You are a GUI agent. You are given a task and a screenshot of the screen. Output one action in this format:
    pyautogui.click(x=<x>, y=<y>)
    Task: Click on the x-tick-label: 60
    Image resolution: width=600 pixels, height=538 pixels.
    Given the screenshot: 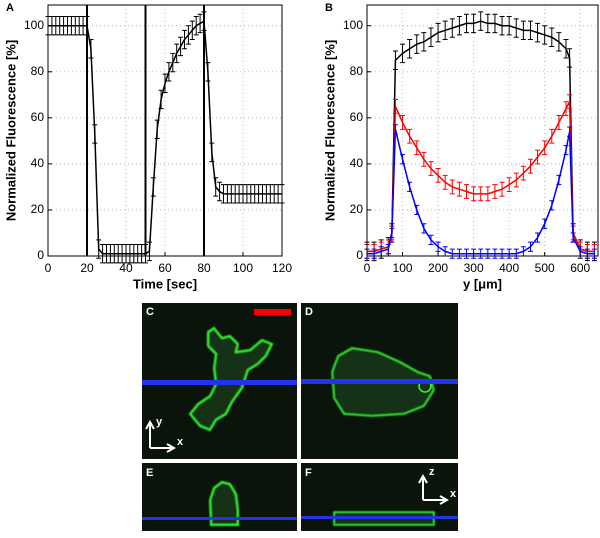 What is the action you would take?
    pyautogui.click(x=165, y=268)
    